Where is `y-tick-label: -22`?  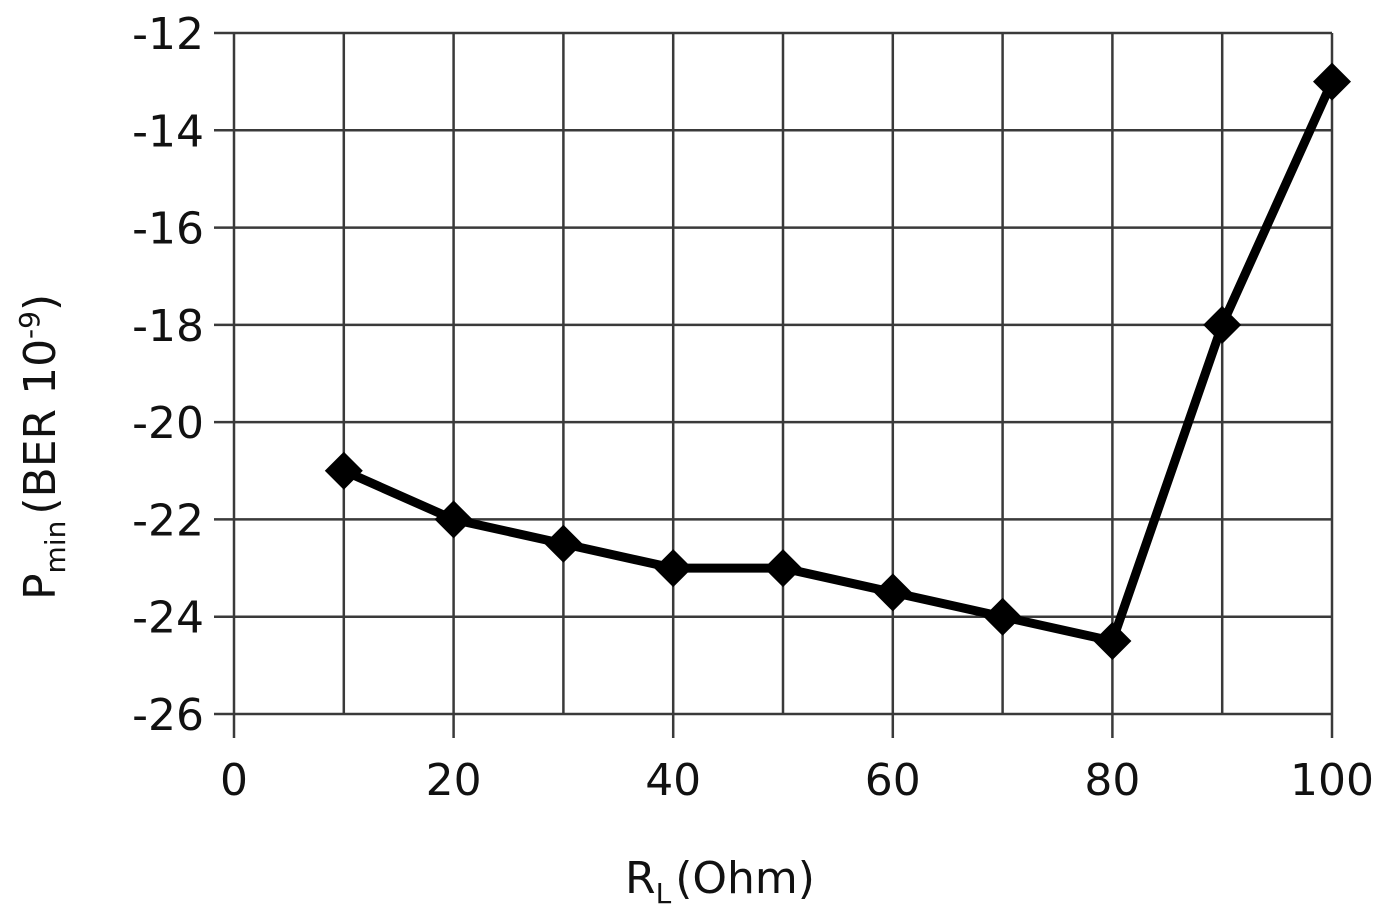
y-tick-label: -22 is located at coordinates (168, 520).